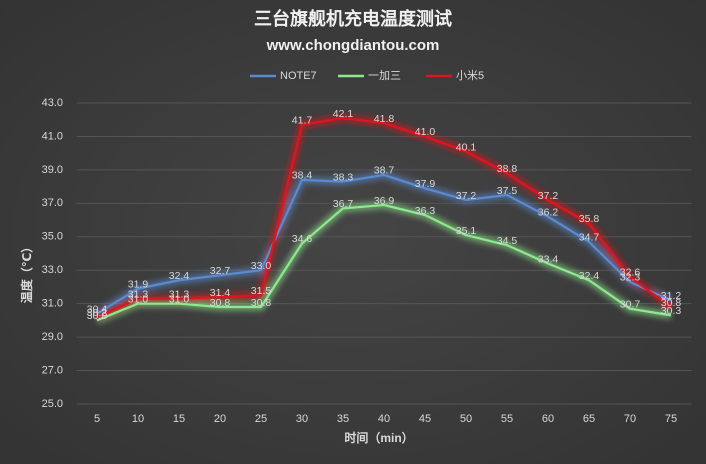  Describe the element at coordinates (343, 204) in the screenshot. I see `data-label: 36.7` at that location.